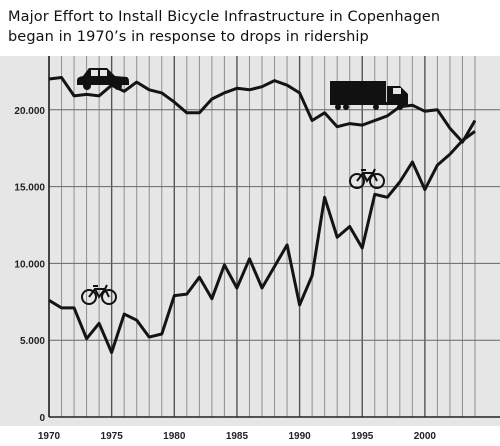 The width and height of the screenshot is (500, 446). Describe the element at coordinates (299, 436) in the screenshot. I see `x-tick-label: 1990` at that location.